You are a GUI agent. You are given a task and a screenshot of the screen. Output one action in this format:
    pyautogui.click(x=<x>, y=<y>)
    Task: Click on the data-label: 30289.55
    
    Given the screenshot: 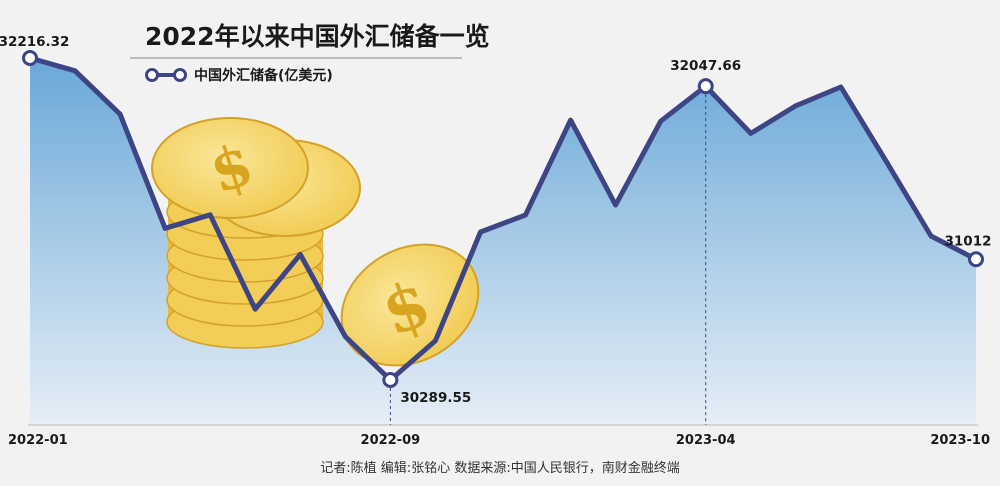 What is the action you would take?
    pyautogui.click(x=435, y=398)
    